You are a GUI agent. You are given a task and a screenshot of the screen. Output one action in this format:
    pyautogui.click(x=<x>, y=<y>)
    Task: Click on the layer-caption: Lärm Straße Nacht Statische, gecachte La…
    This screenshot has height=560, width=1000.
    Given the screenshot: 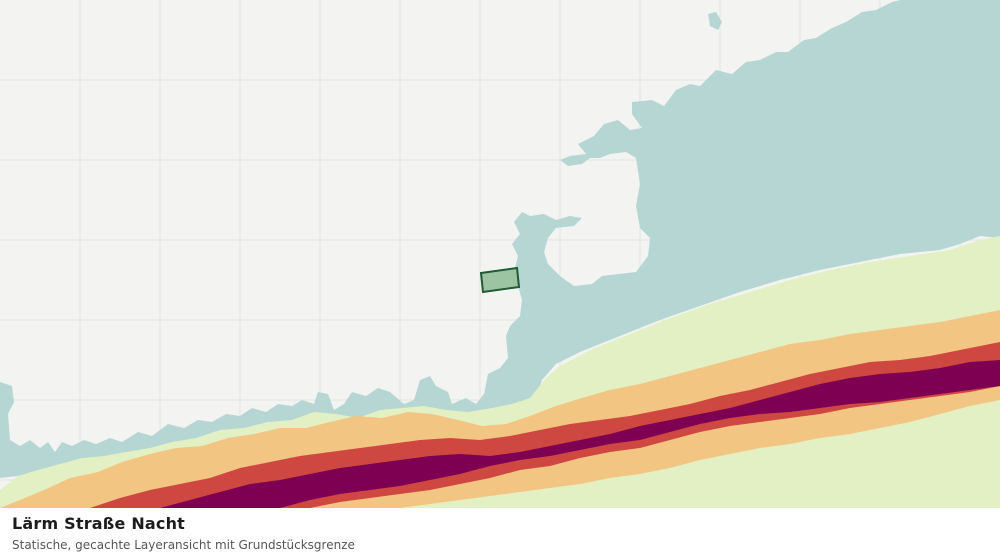 What is the action you would take?
    pyautogui.click(x=500, y=534)
    